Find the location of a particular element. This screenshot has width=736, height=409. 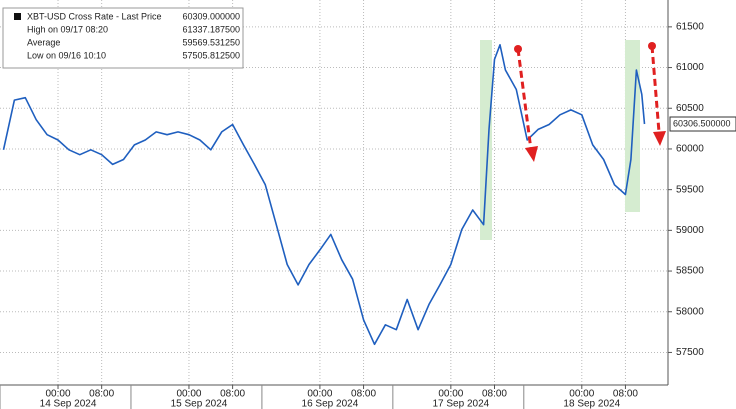

last-price-label: 60306.500000 is located at coordinates (702, 123).